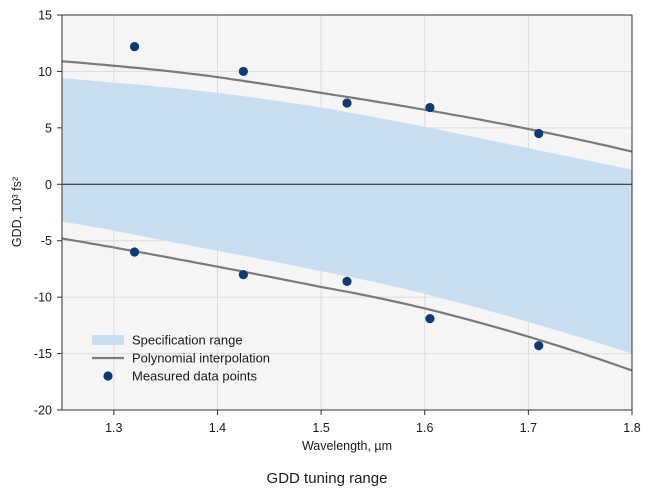  Describe the element at coordinates (17, 212) in the screenshot. I see `y-axis-title: GDD, 10³ fs²` at that location.